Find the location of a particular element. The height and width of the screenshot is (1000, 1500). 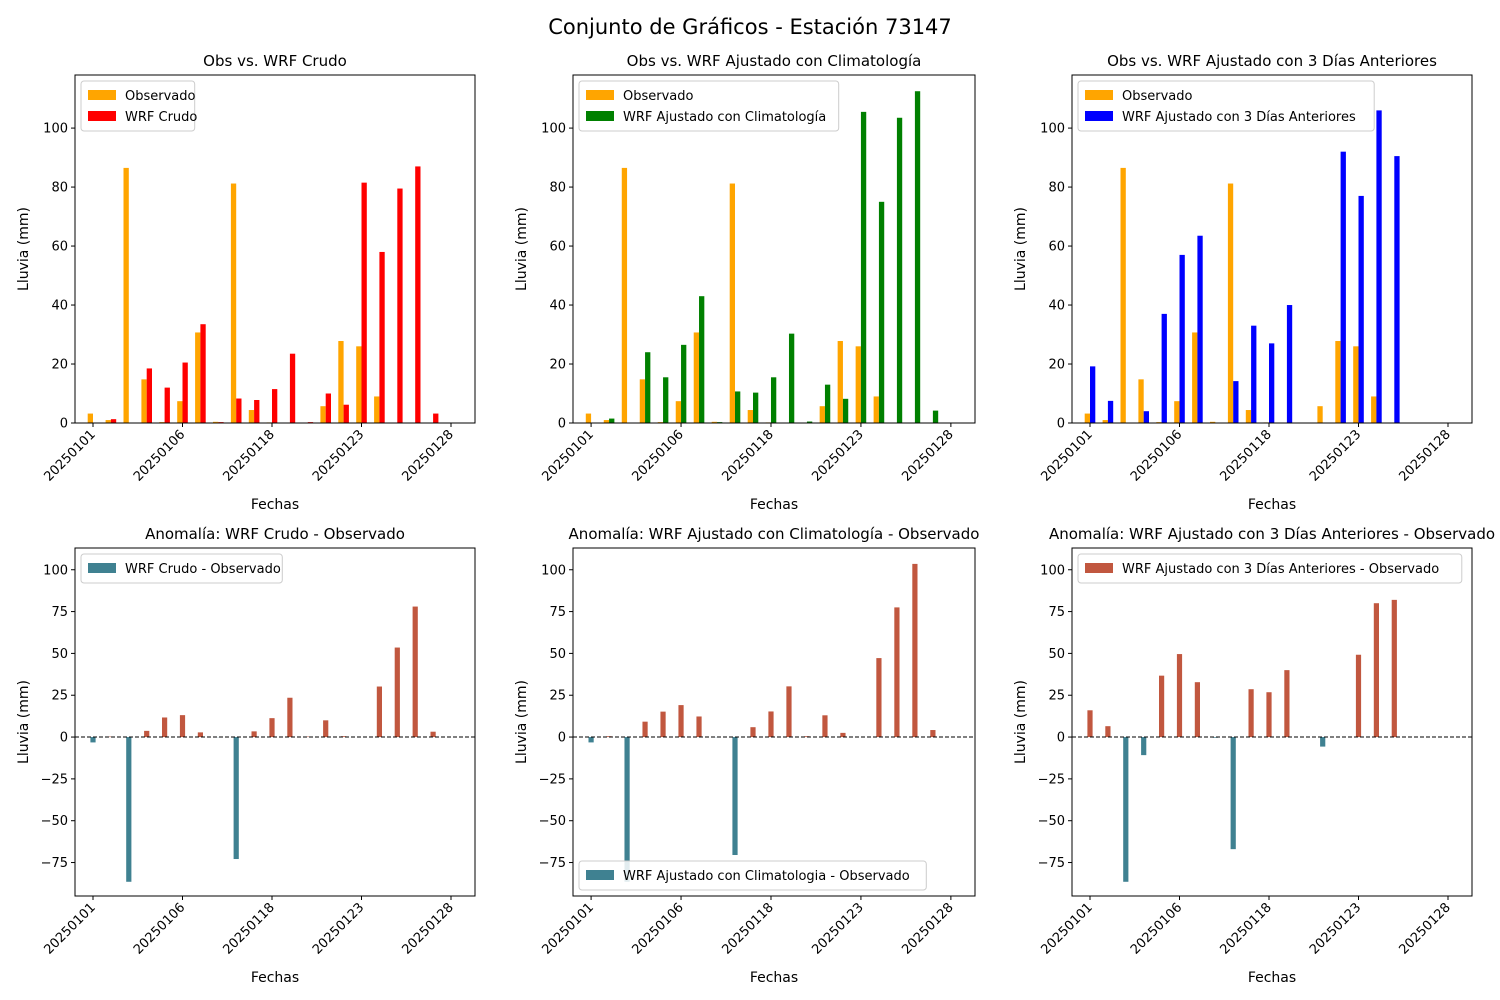

legend-entry: Observado is located at coordinates (1157, 96).